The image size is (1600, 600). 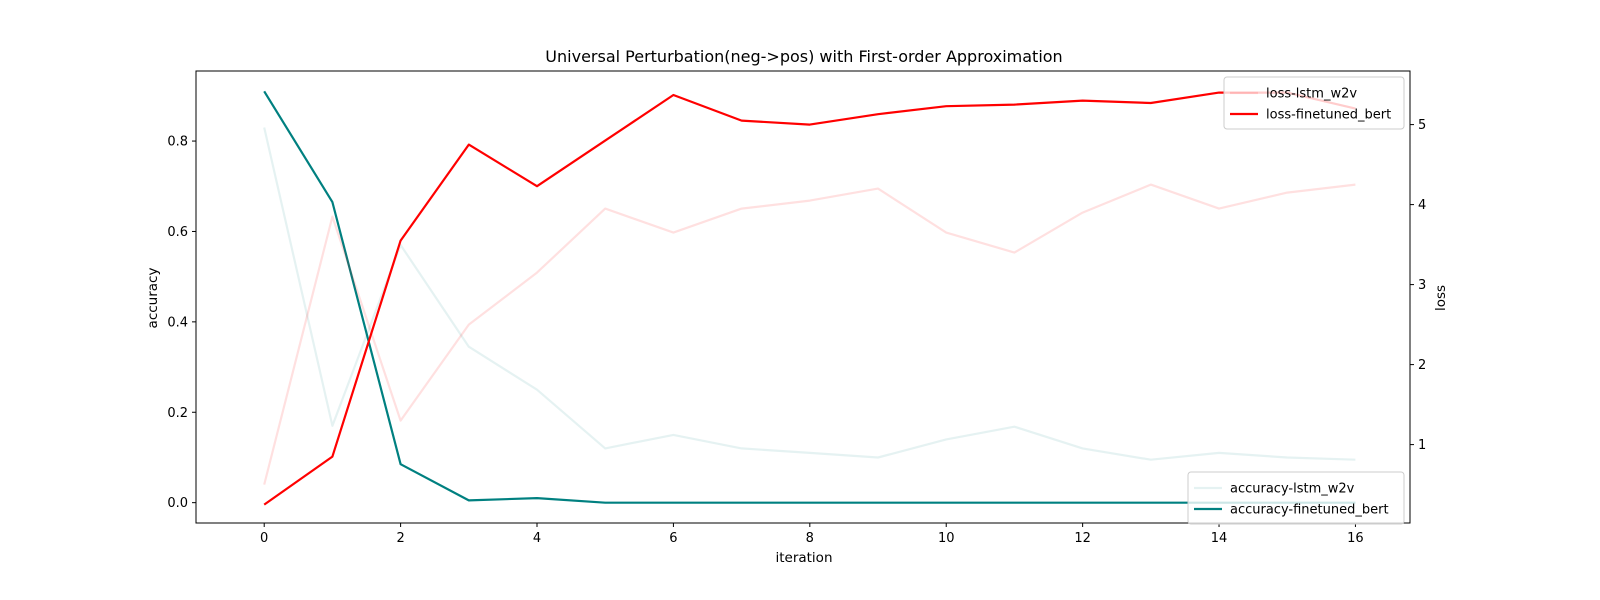 I want to click on y-axis-label-right: loss, so click(x=1441, y=298).